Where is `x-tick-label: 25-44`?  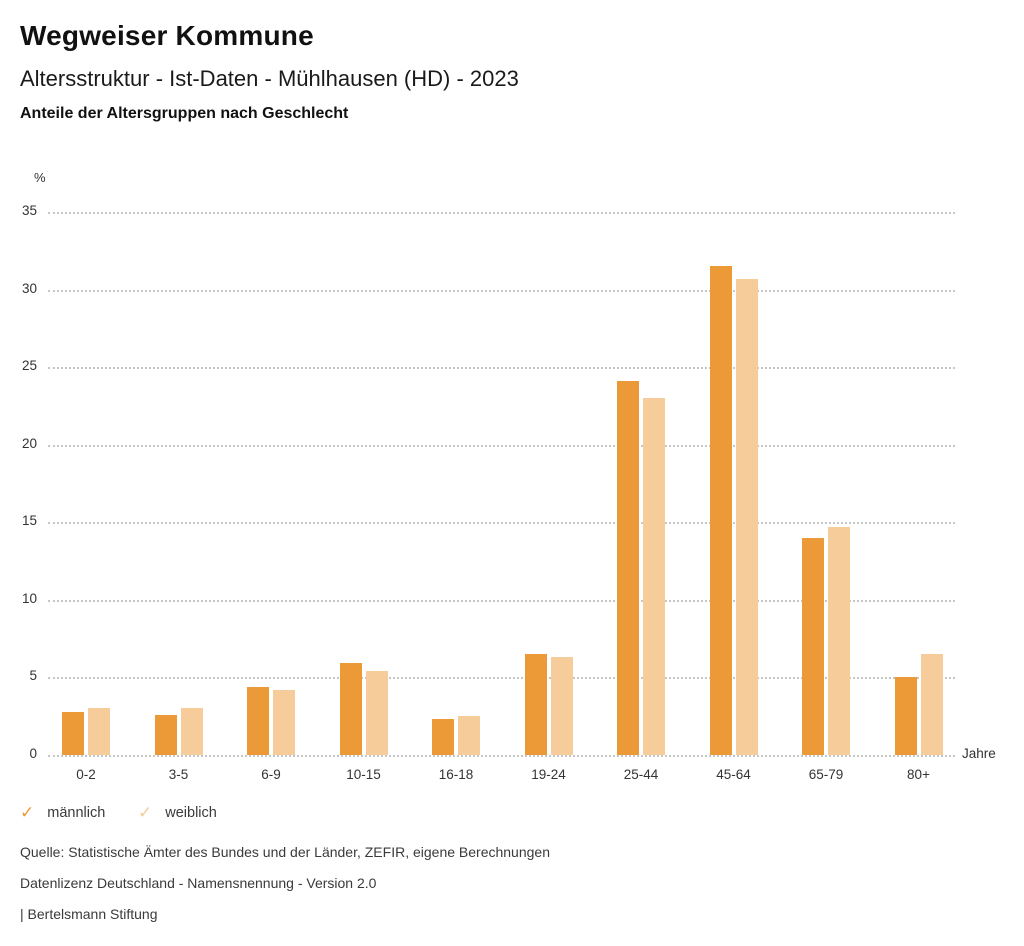
x-tick-label: 25-44 is located at coordinates (641, 774).